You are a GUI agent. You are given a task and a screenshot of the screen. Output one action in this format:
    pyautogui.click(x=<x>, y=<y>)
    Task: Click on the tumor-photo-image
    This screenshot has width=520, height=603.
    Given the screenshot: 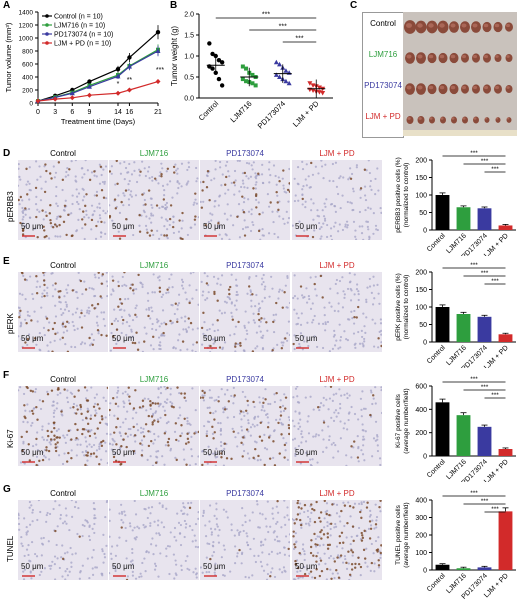 What is the action you would take?
    pyautogui.click(x=460, y=78)
    